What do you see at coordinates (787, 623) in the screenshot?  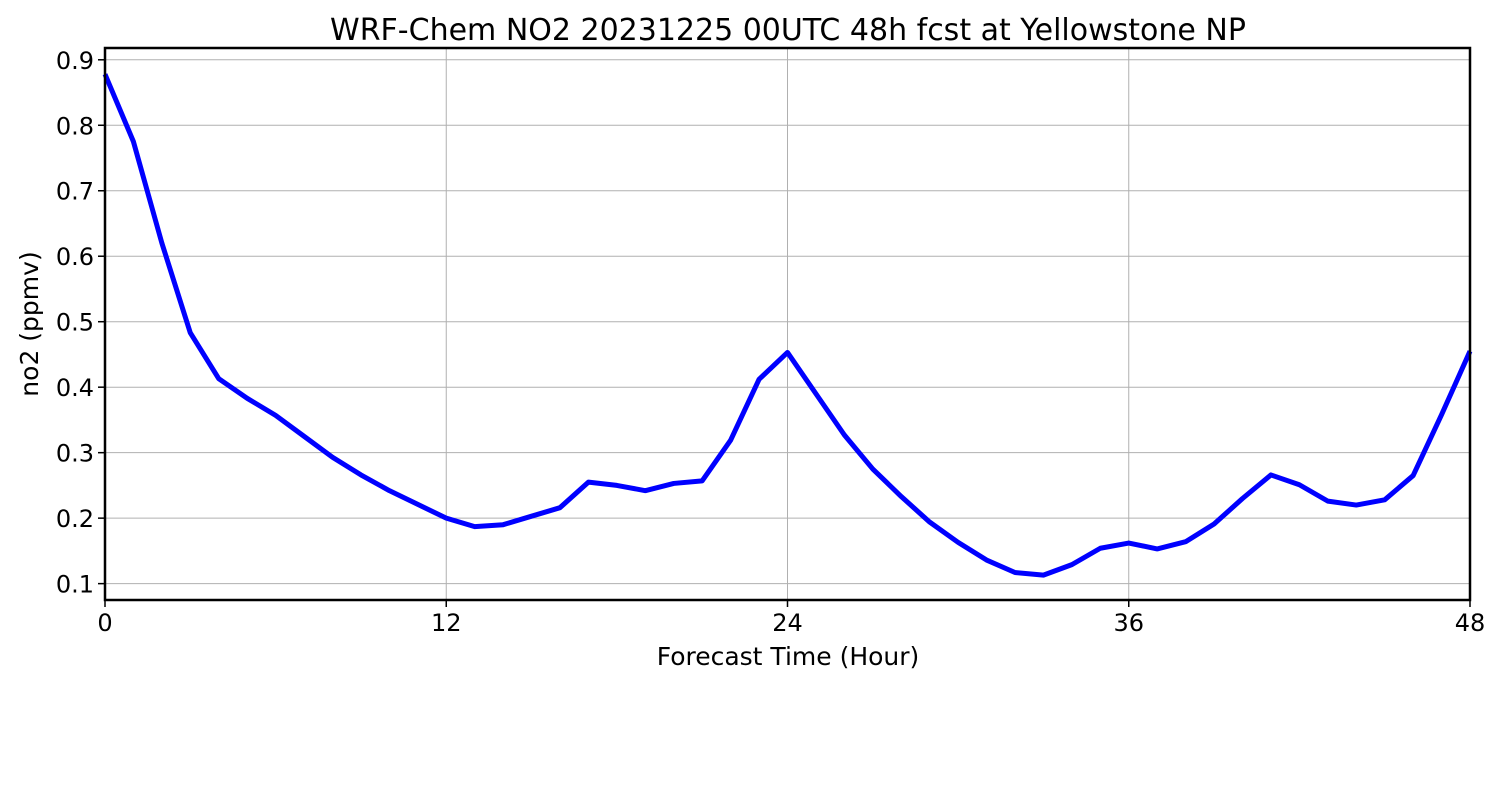 I see `x-tick-label: 24` at bounding box center [787, 623].